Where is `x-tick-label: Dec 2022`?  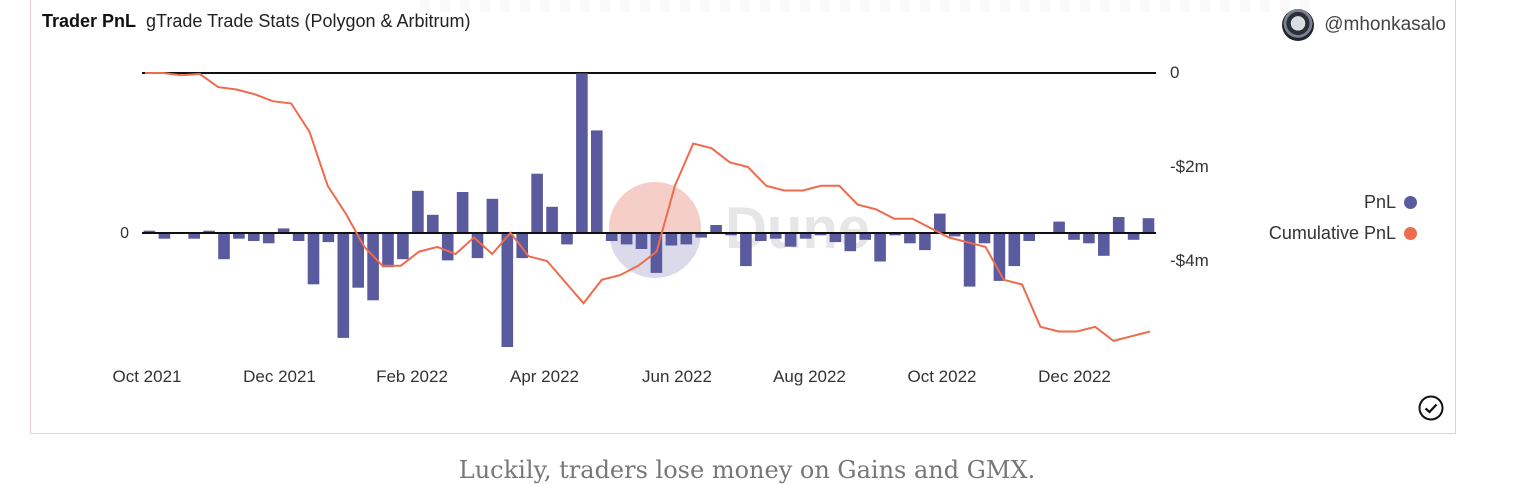
x-tick-label: Dec 2022 is located at coordinates (1074, 376).